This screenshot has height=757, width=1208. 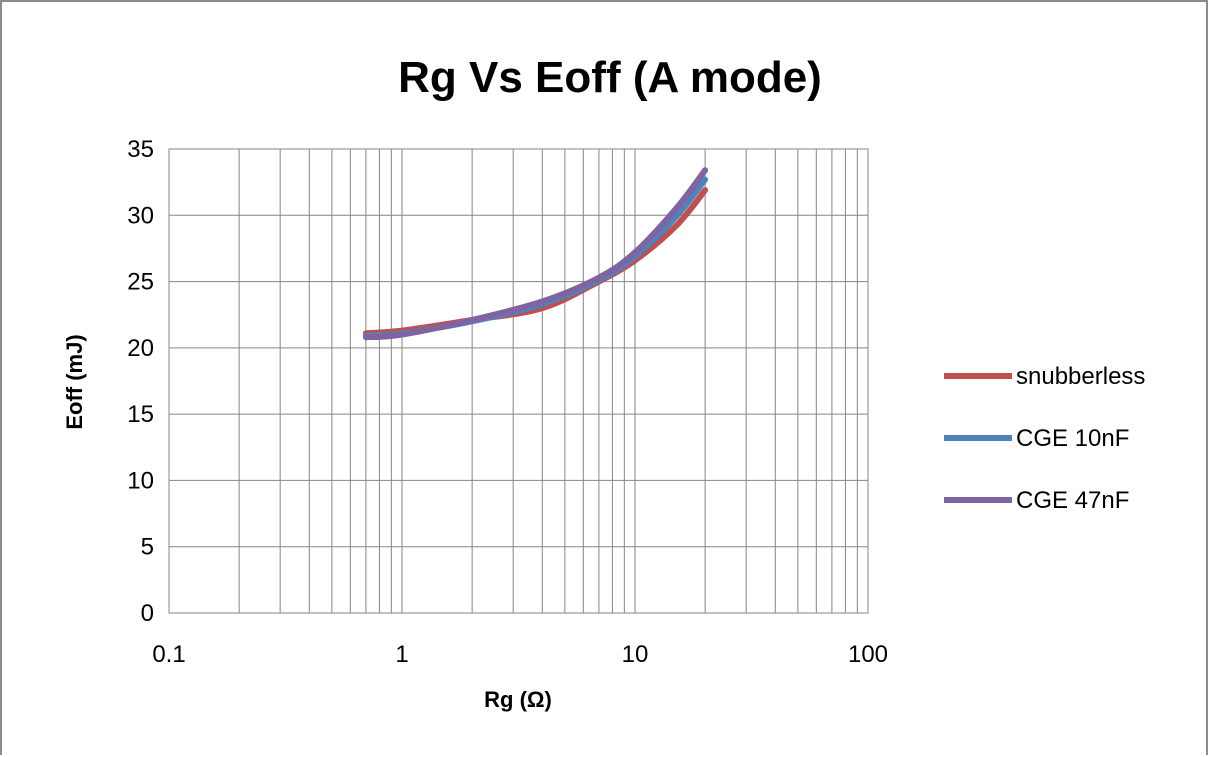 I want to click on y-tick-label: 5, so click(x=147, y=547).